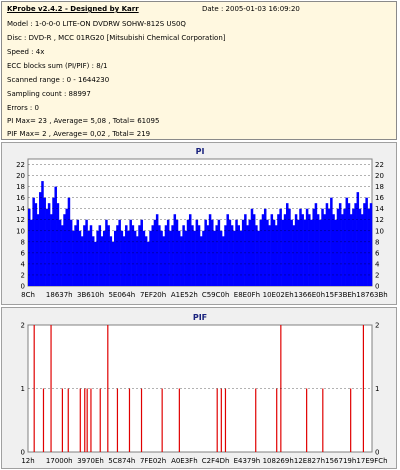  I want to click on chart-title: PI, so click(200, 151).